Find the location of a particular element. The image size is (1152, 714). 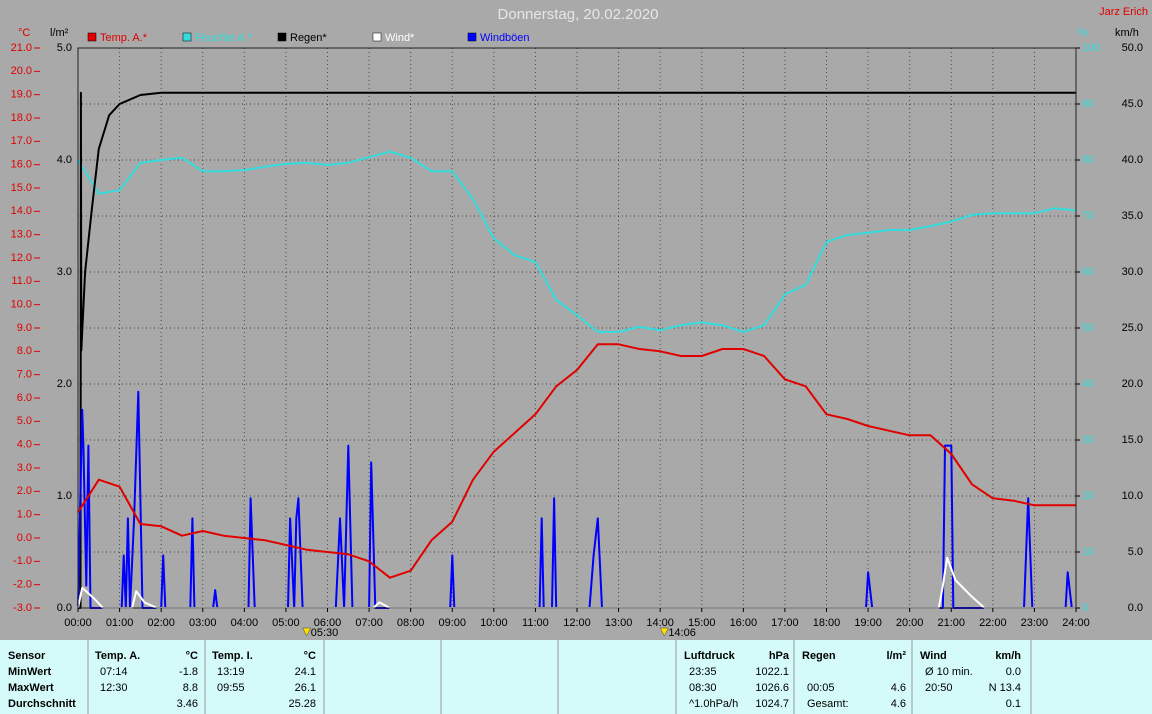

cell-value: 25.28 is located at coordinates (302, 704).